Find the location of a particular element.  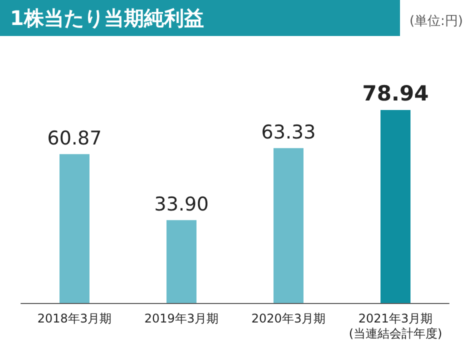

data-label: 63.33 is located at coordinates (288, 133).